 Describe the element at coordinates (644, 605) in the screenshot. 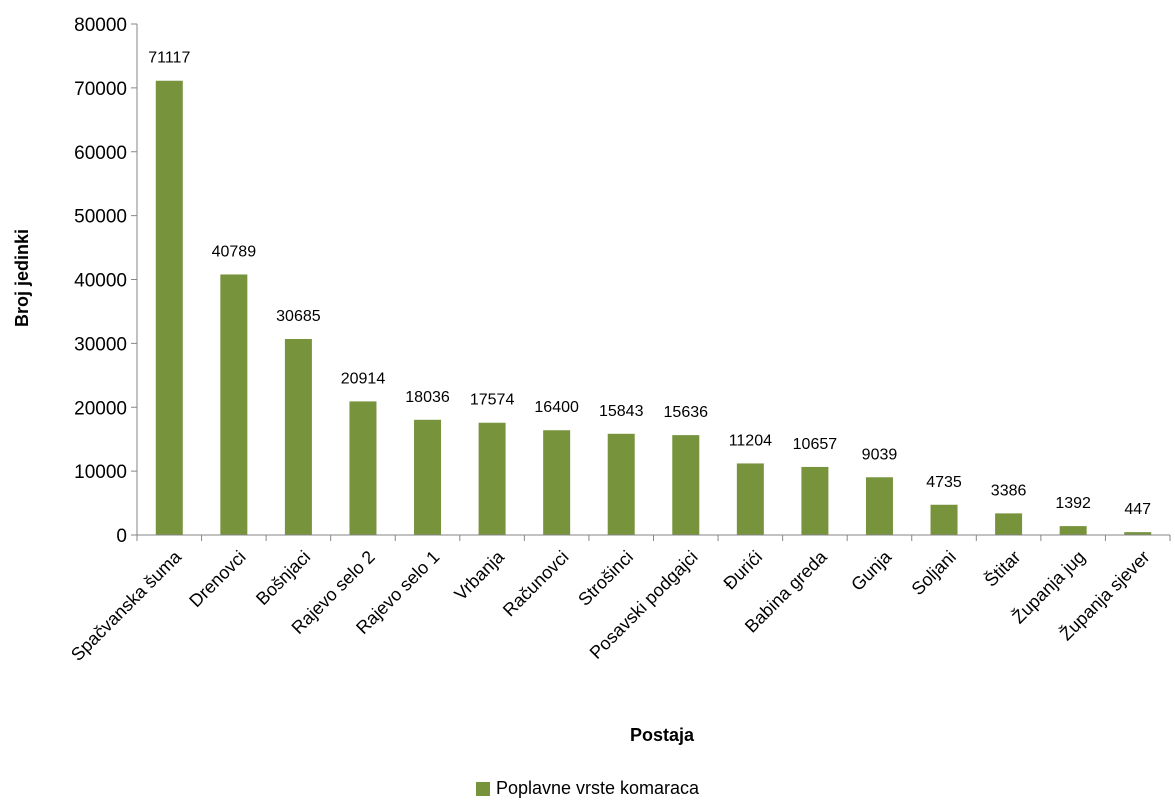

I see `x-category-label: Posavski podgajci` at that location.